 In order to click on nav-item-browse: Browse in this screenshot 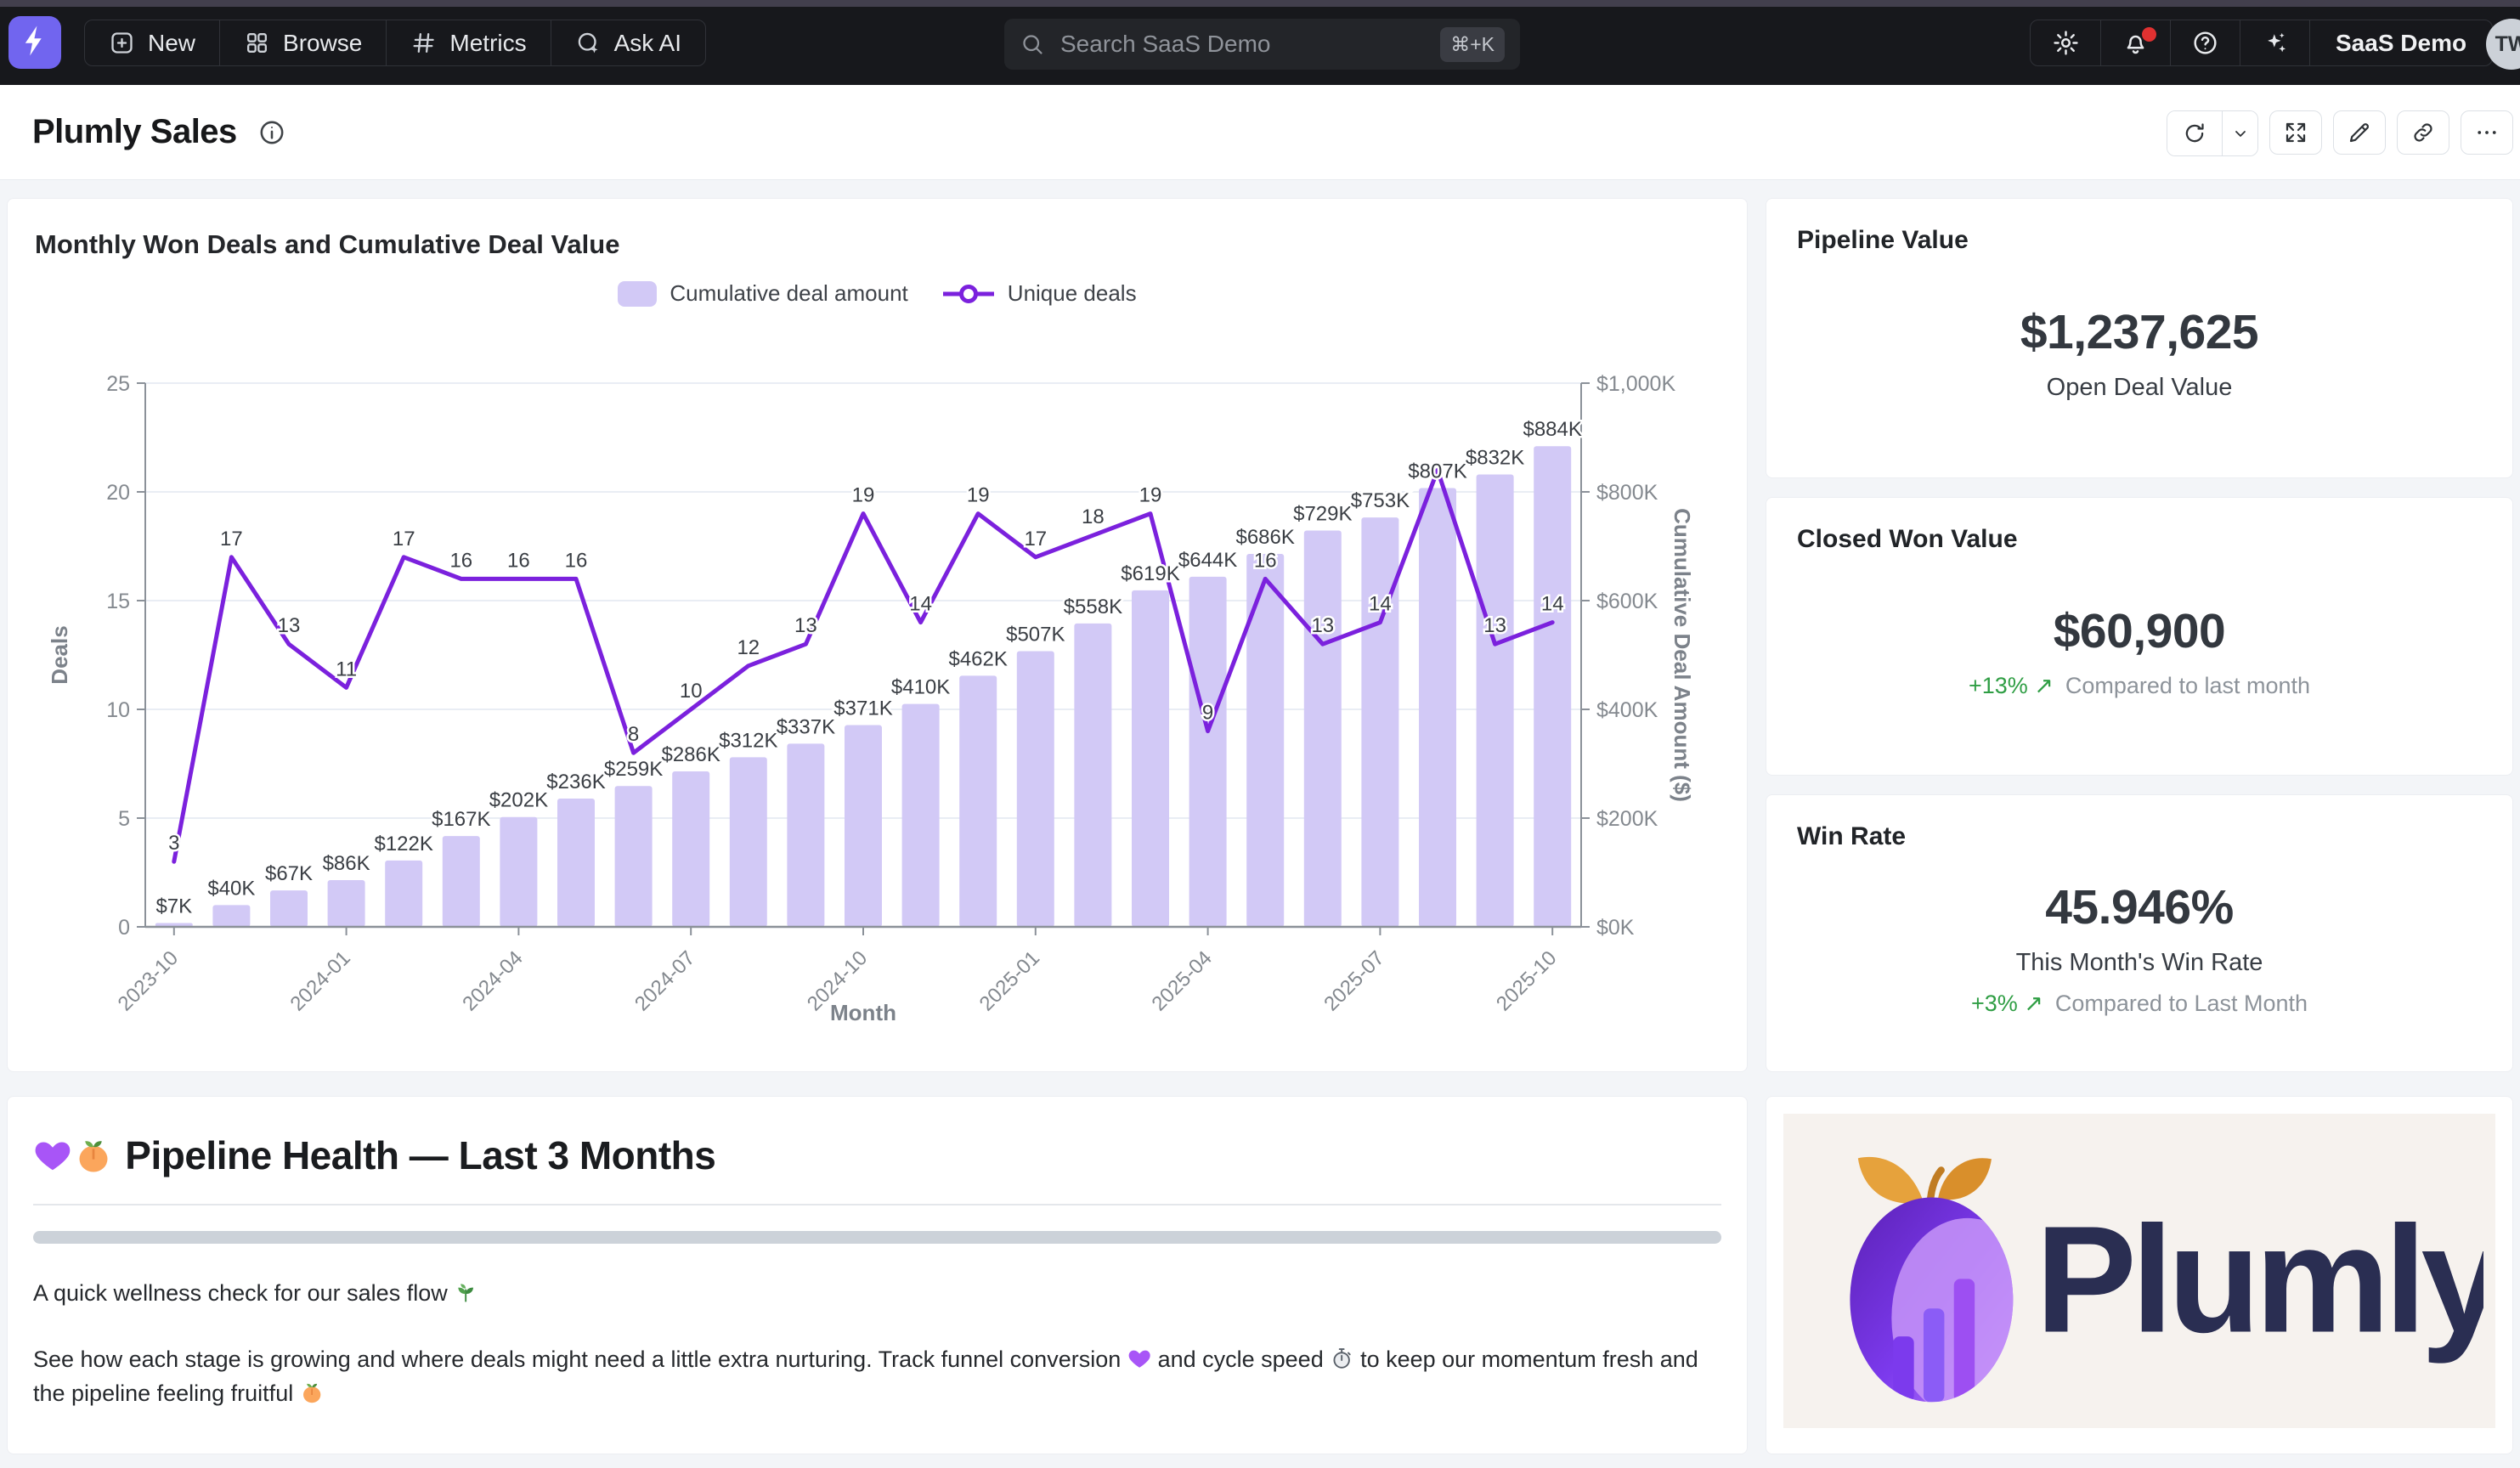, I will do `click(303, 43)`.